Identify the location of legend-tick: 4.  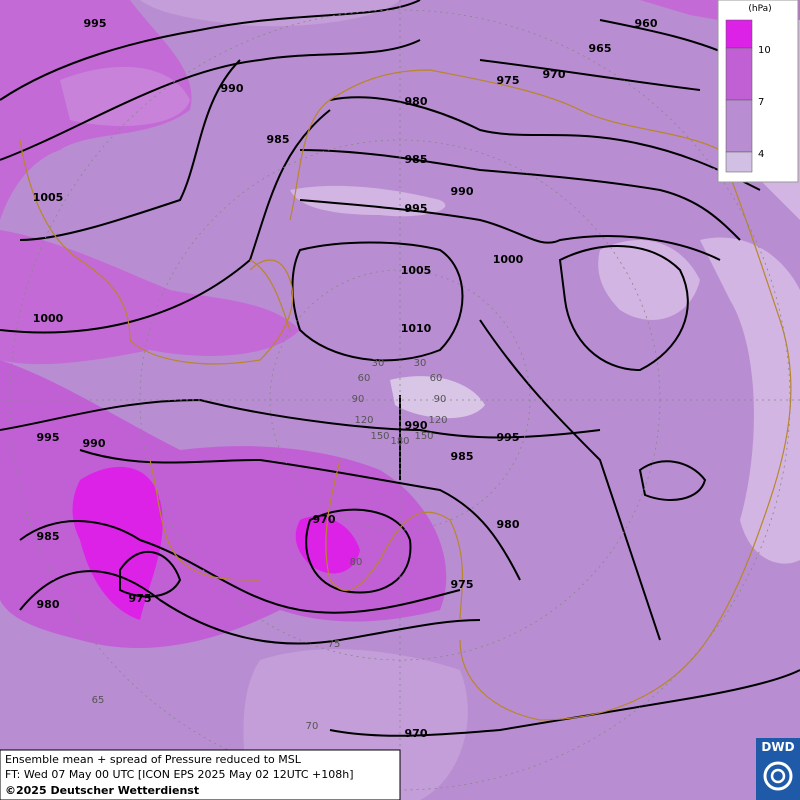
(761, 154).